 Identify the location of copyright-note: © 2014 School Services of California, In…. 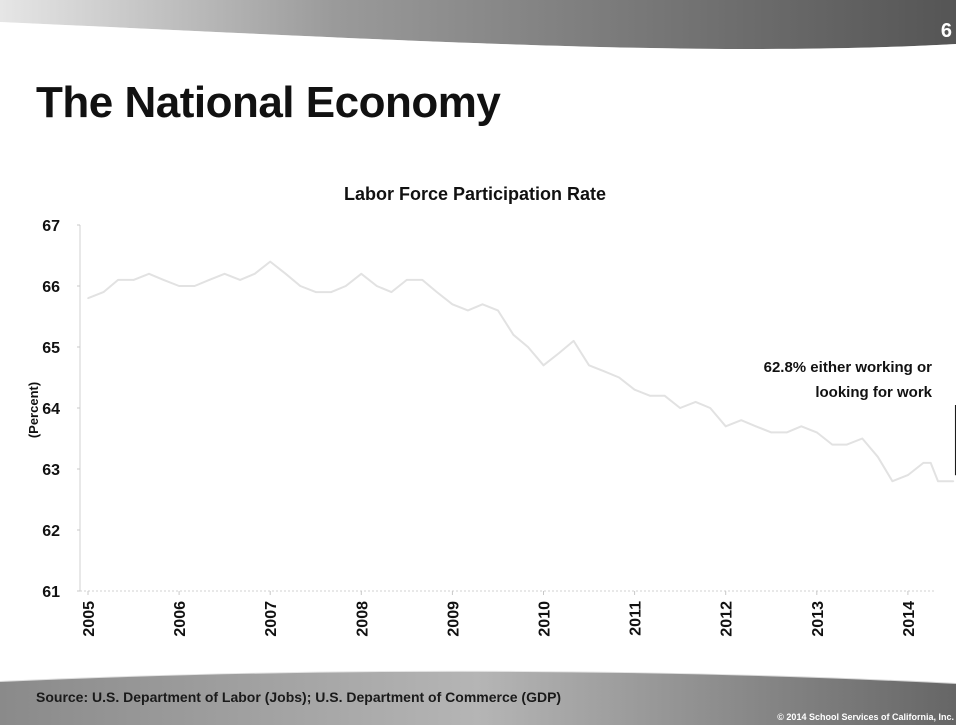
(865, 717).